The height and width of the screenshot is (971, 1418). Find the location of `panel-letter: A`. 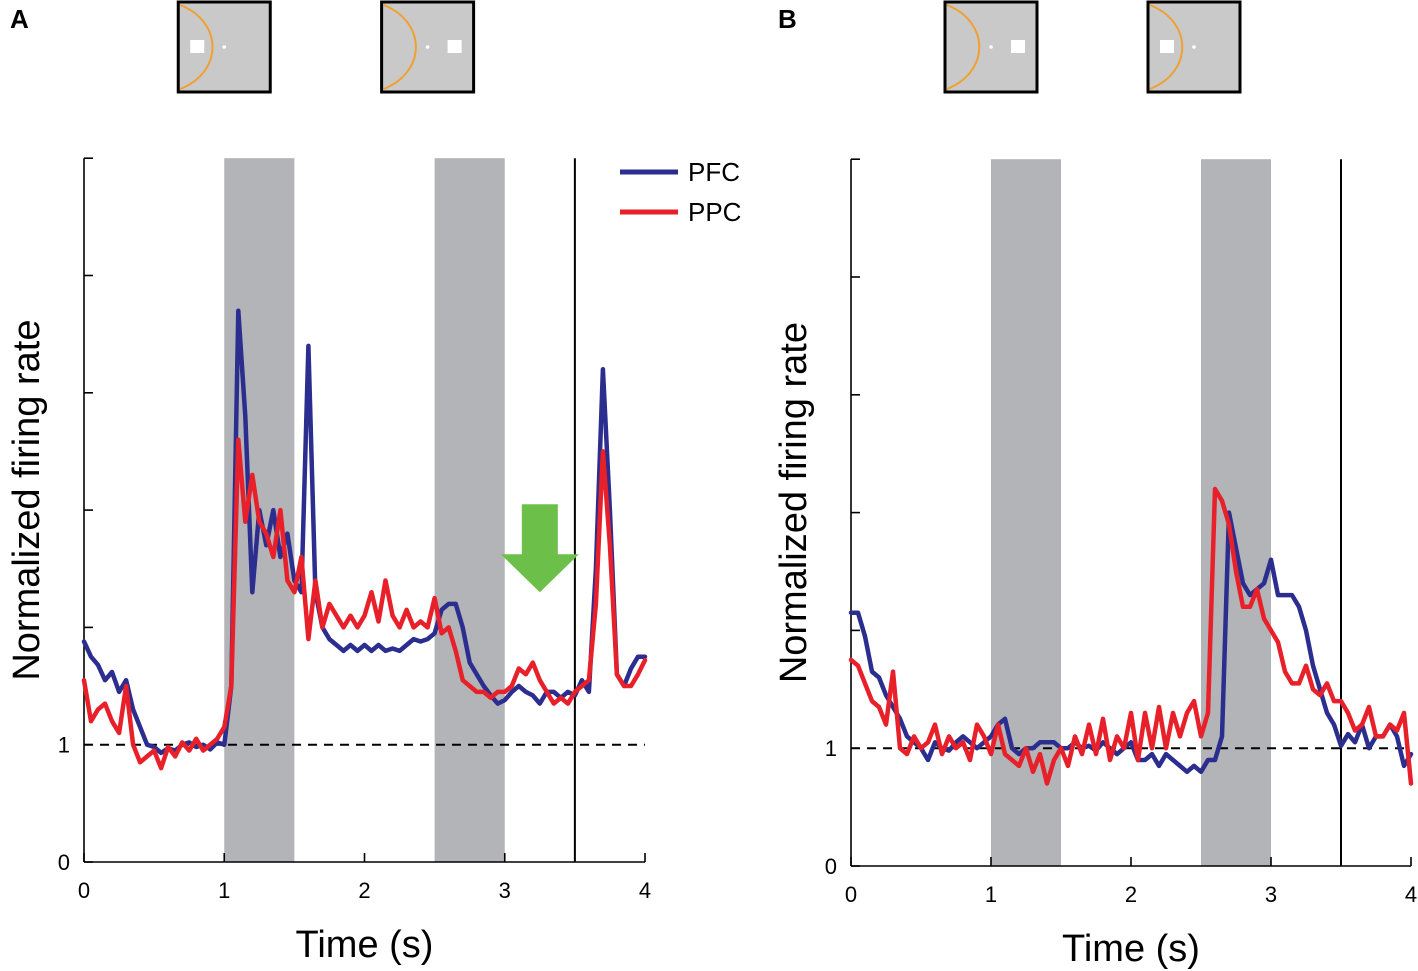

panel-letter: A is located at coordinates (19, 19).